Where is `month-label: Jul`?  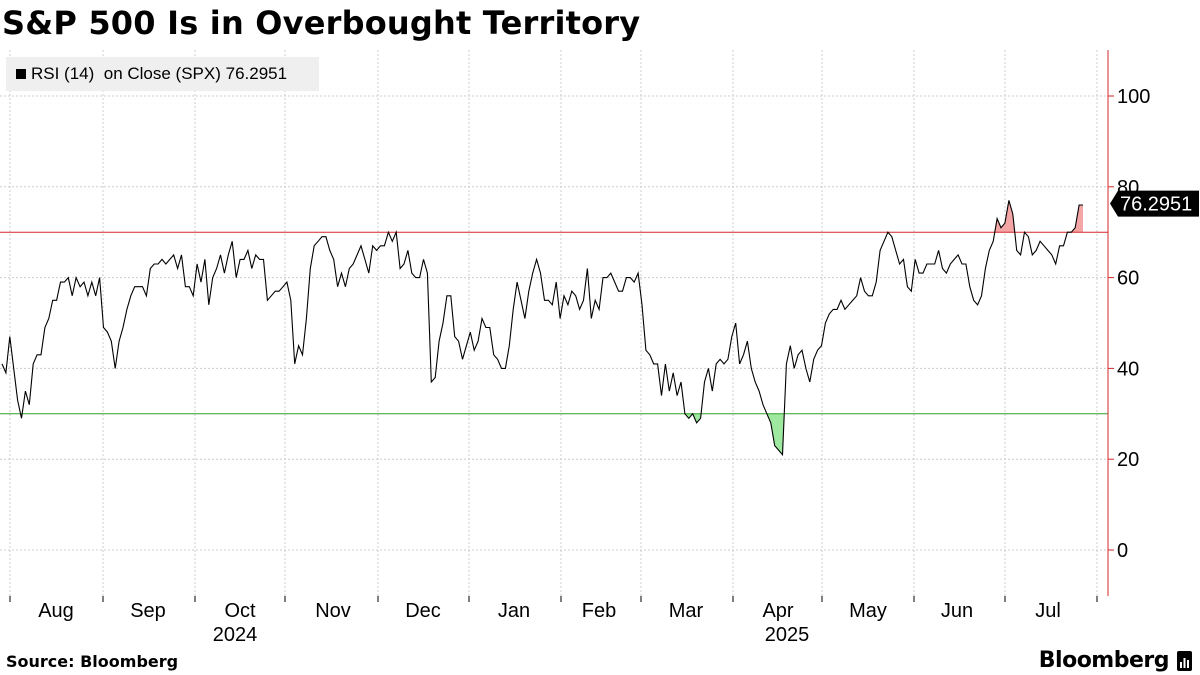 month-label: Jul is located at coordinates (1048, 611).